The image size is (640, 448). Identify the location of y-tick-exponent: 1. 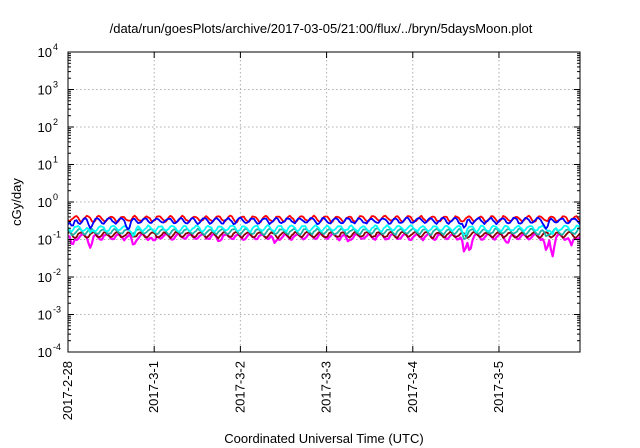
(55, 160).